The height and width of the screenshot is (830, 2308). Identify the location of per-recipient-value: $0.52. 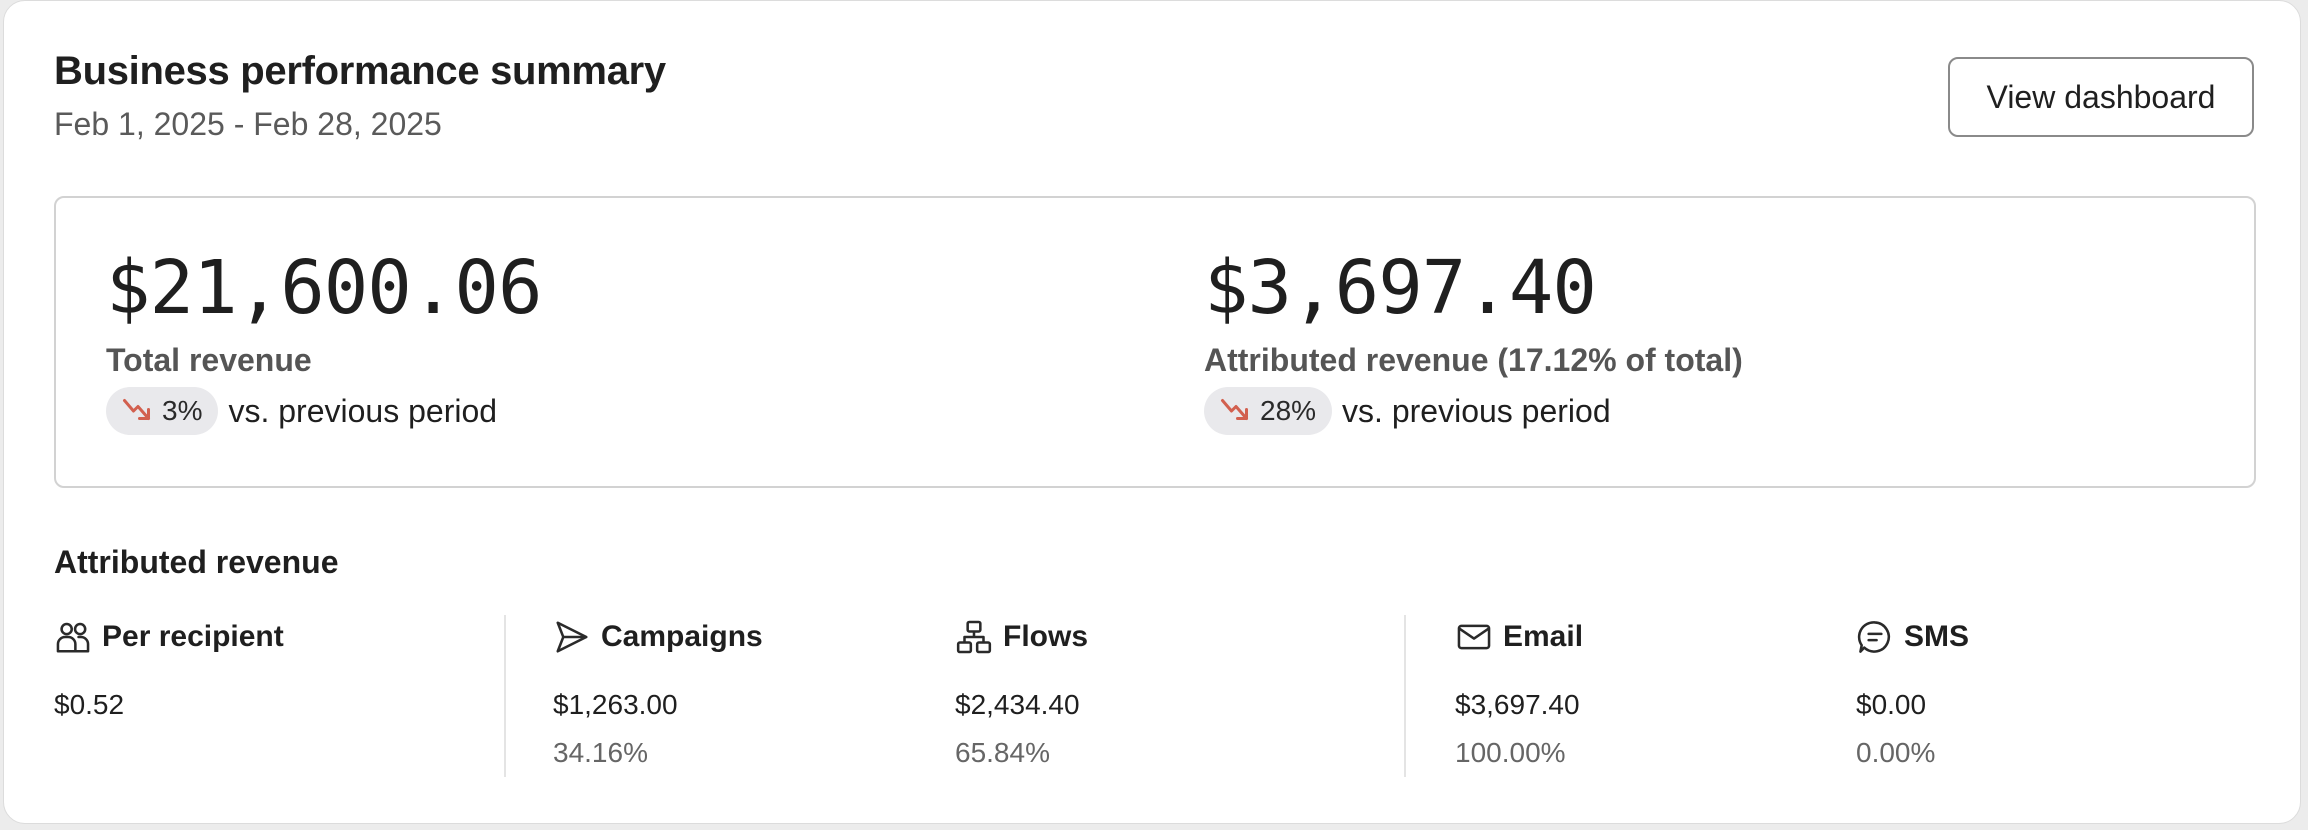
(89, 704).